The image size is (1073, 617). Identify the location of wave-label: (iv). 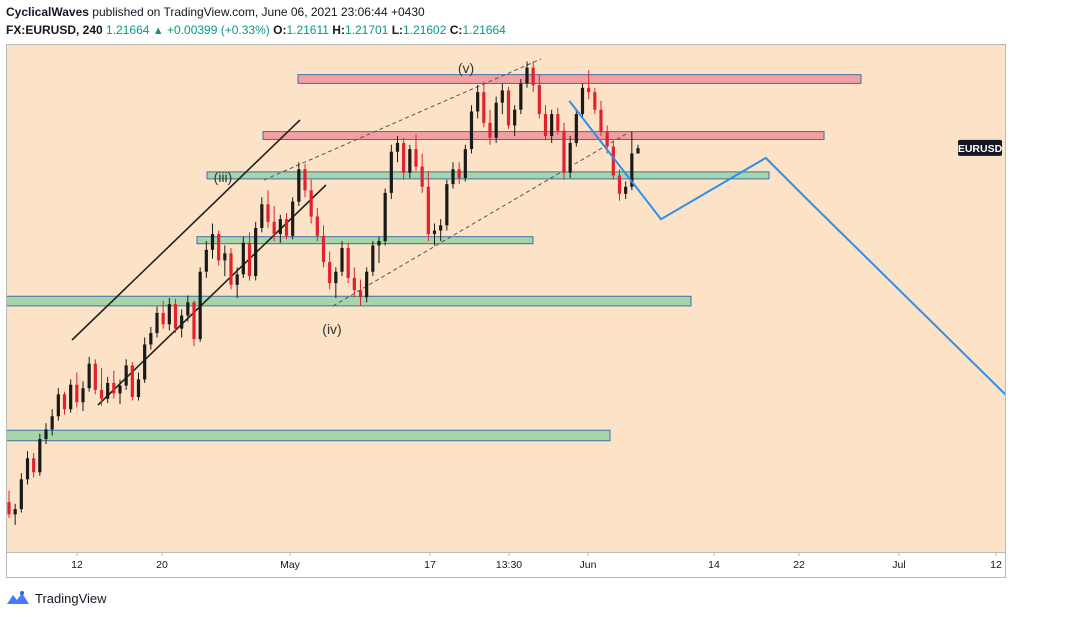
(331, 329).